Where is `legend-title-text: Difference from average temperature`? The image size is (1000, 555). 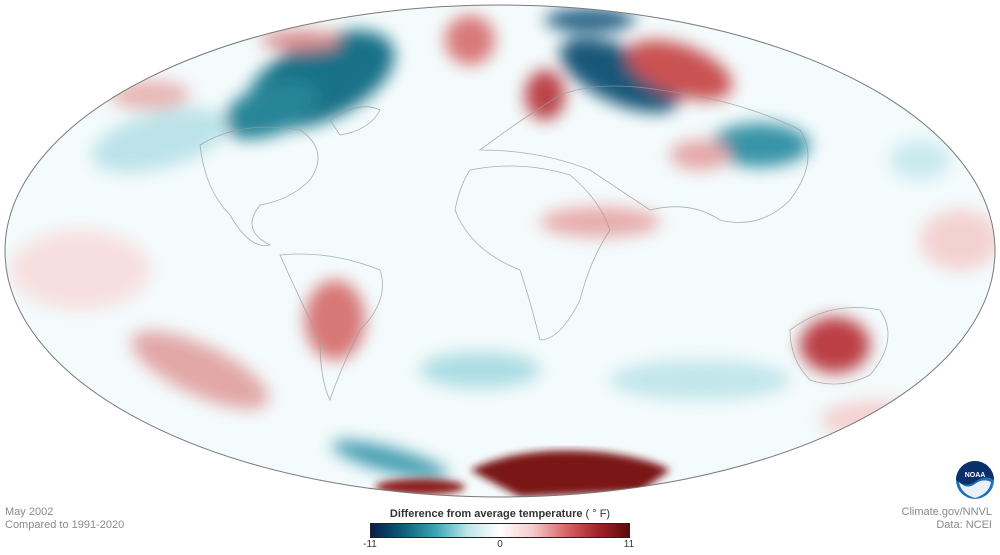 legend-title-text: Difference from average temperature is located at coordinates (486, 514).